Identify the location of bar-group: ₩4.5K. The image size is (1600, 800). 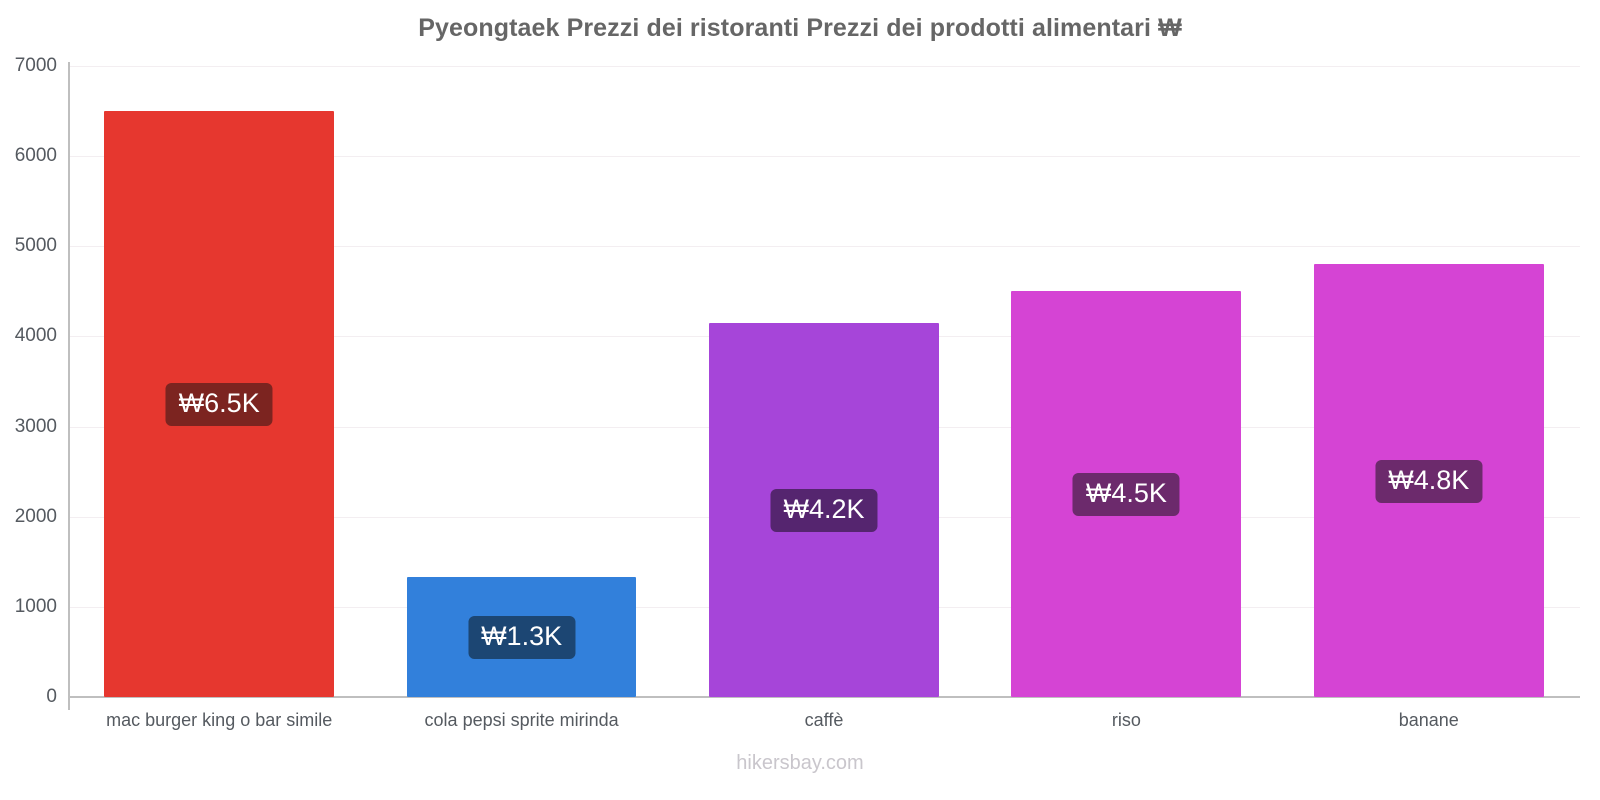
(1126, 381).